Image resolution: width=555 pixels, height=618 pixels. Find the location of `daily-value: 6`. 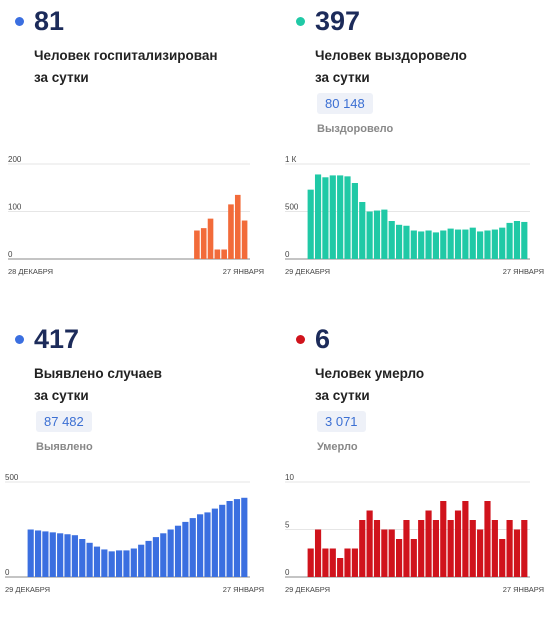

daily-value: 6 is located at coordinates (323, 339).